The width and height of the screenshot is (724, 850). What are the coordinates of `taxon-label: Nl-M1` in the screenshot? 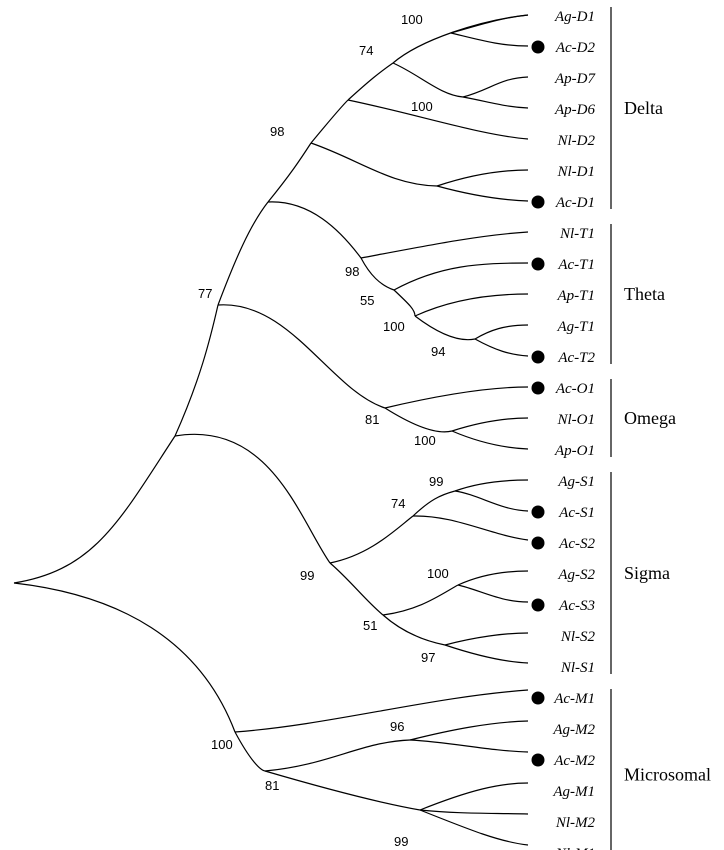 It's located at (575, 848).